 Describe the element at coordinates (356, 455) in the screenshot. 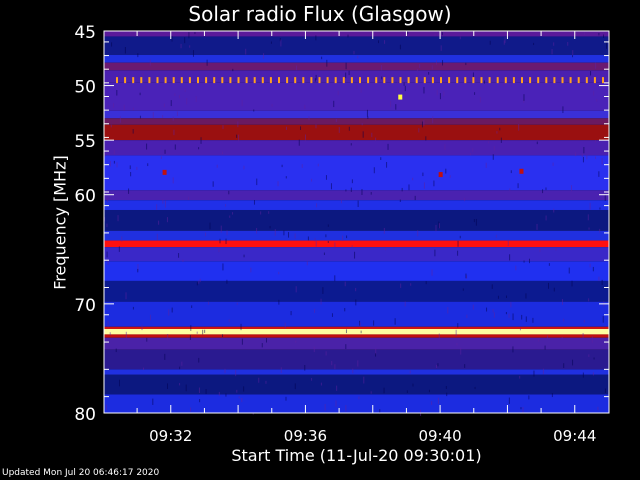

I see `x-axis-label: Start Time (11-Jul-20 09:30:01)` at that location.